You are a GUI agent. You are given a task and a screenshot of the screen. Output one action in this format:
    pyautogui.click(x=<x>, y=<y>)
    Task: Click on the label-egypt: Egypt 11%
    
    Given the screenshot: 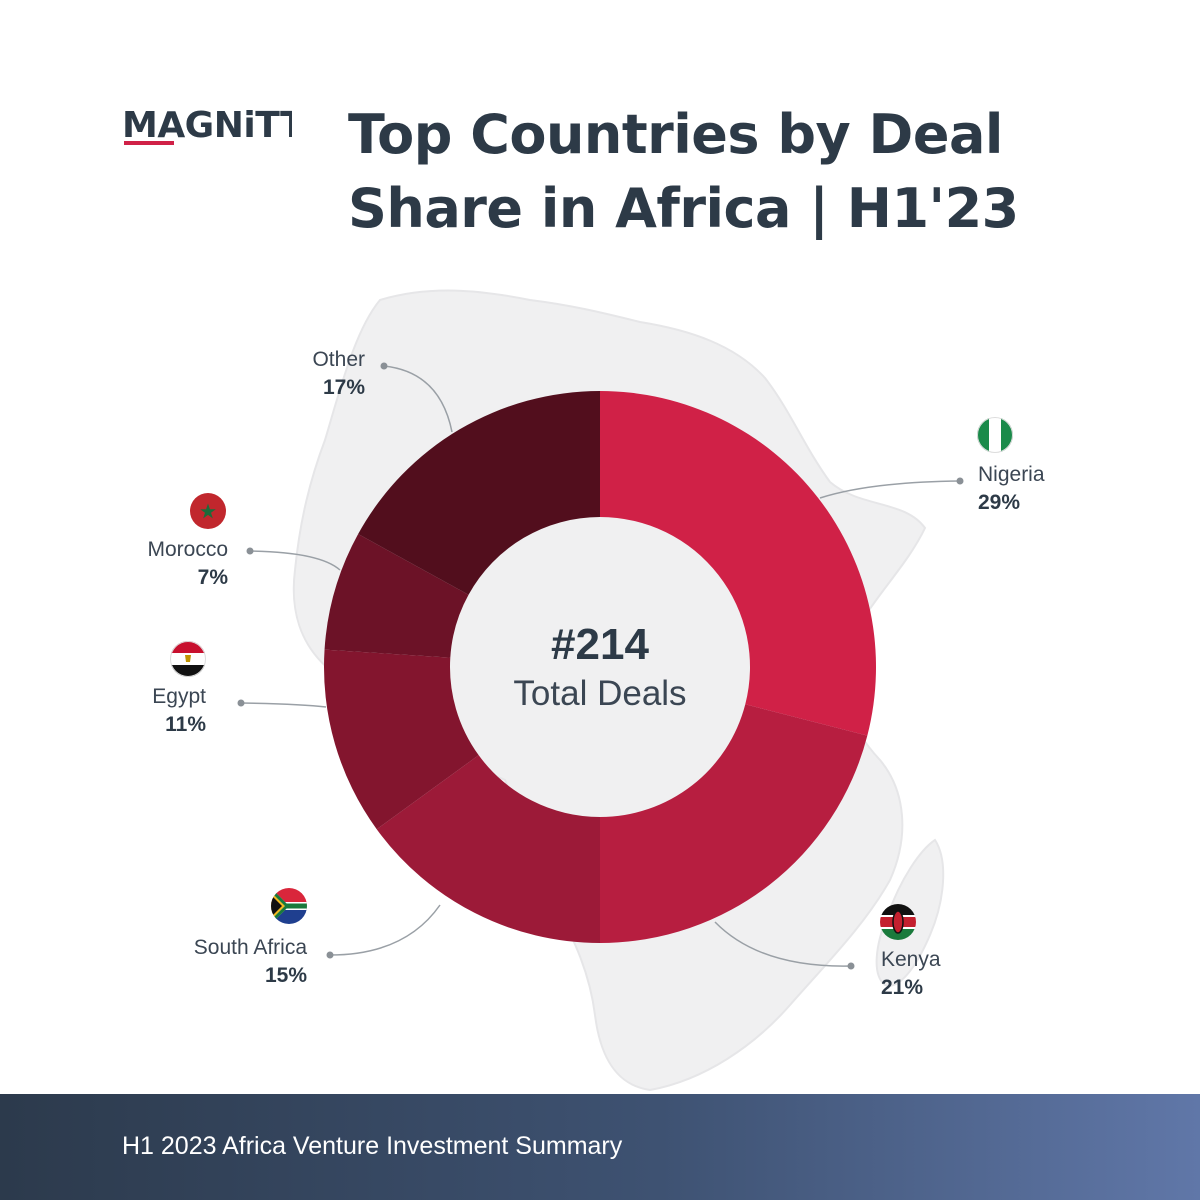 What is the action you would take?
    pyautogui.click(x=179, y=711)
    